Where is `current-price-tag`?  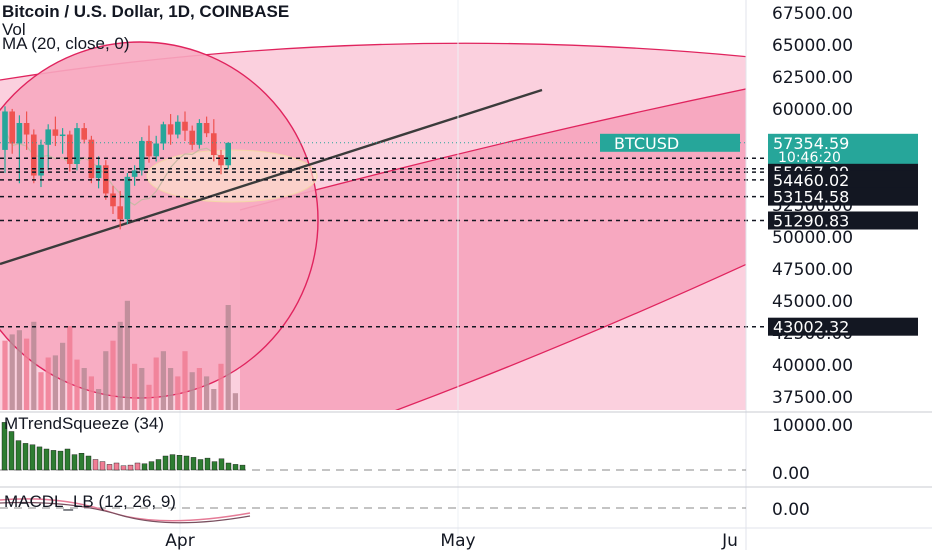
current-price-tag is located at coordinates (843, 148).